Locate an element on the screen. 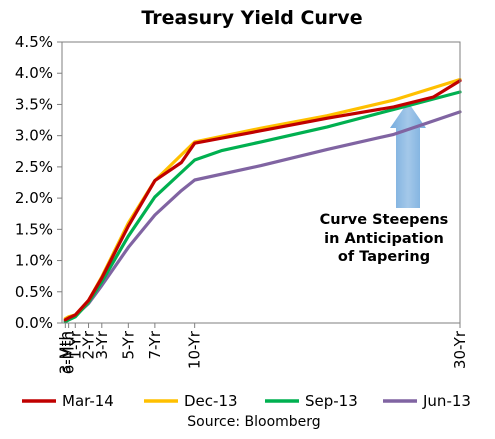 This screenshot has width=495, height=439. y-axis: 0.0% 0.5% 1.0% 1.5% 2.0% 2.5% 3.0% 3.5% 4.0% 4.5% is located at coordinates (38, 182).